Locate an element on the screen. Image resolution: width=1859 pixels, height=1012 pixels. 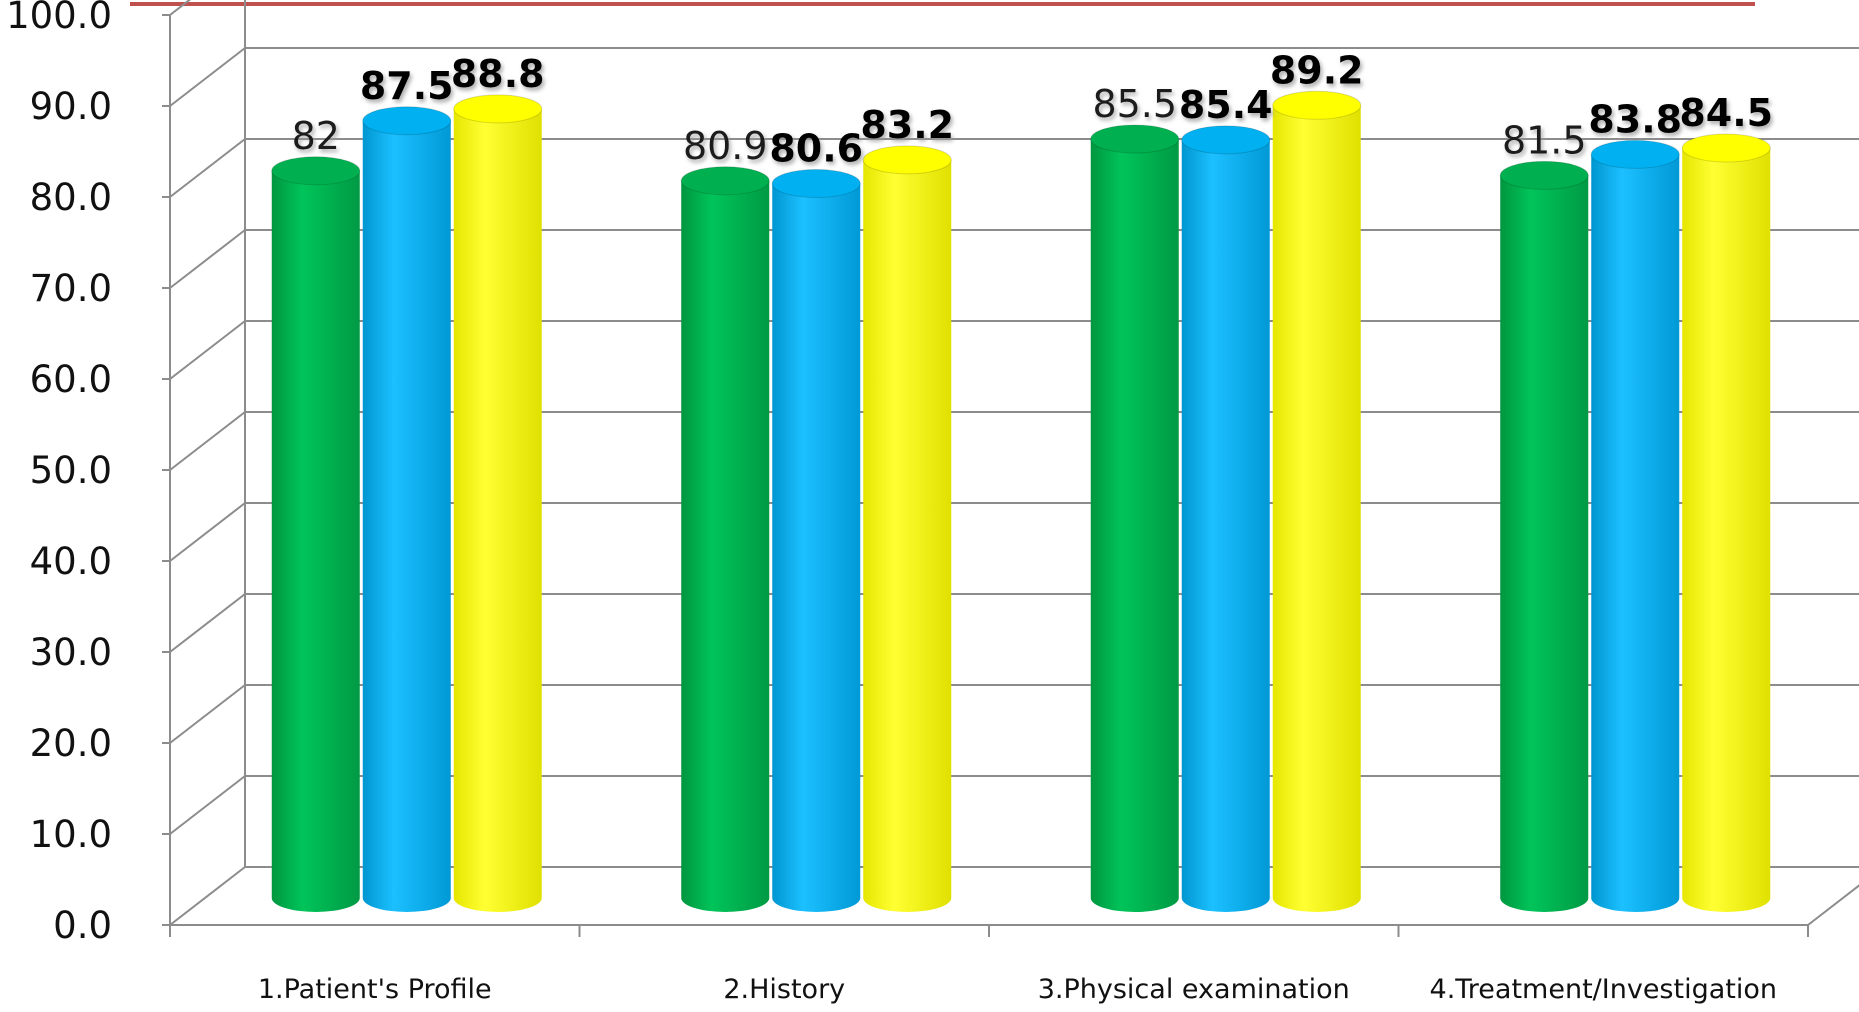
y-tick-label: 70.0 is located at coordinates (71, 288).